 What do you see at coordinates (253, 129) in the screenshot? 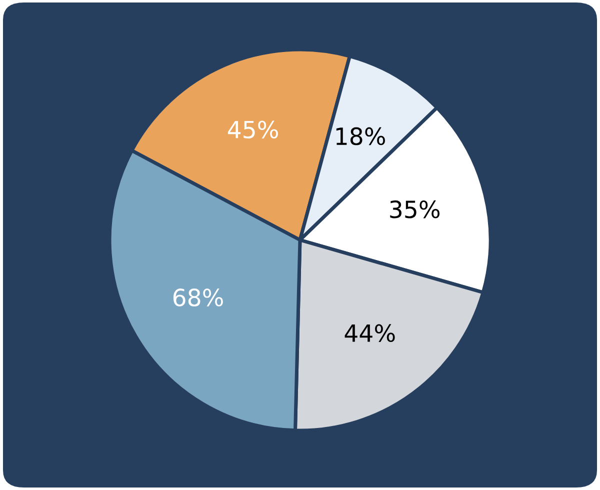
I see `data-label: 45%` at bounding box center [253, 129].